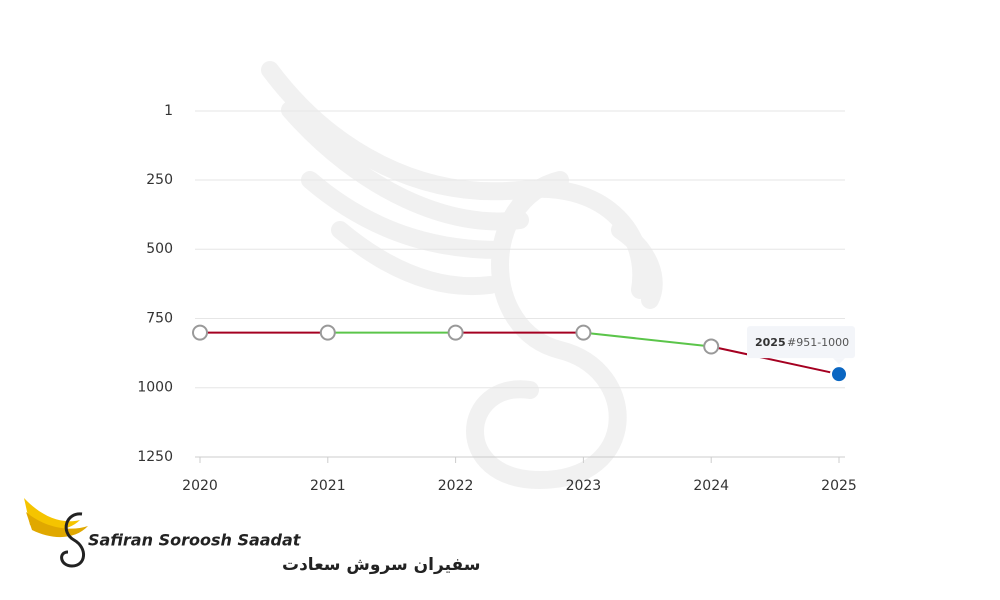 The image size is (1000, 600). Describe the element at coordinates (159, 180) in the screenshot. I see `y-tick-label: 250` at that location.